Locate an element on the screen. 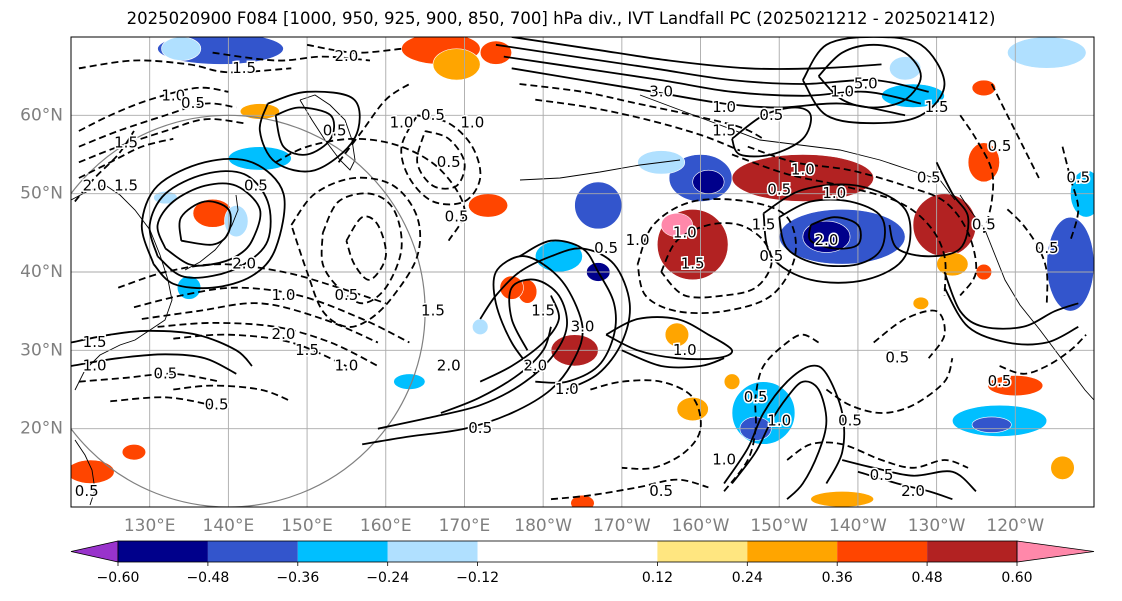 The image size is (1122, 601). contour-label-8: 2.0 is located at coordinates (244, 264).